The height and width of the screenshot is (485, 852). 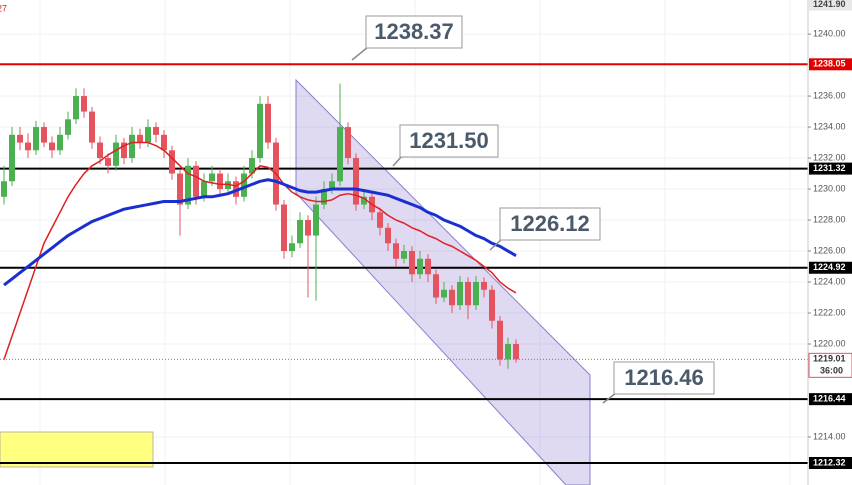 What do you see at coordinates (829, 126) in the screenshot?
I see `y-tick-label: 1234.00` at bounding box center [829, 126].